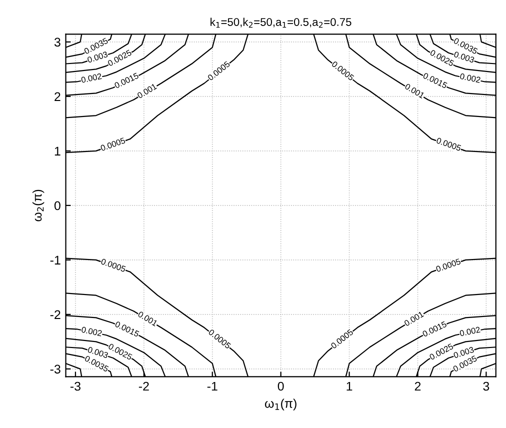 Image resolution: width=506 pixels, height=428 pixels. Describe the element at coordinates (55, 369) in the screenshot. I see `y-tick-label: -3` at that location.